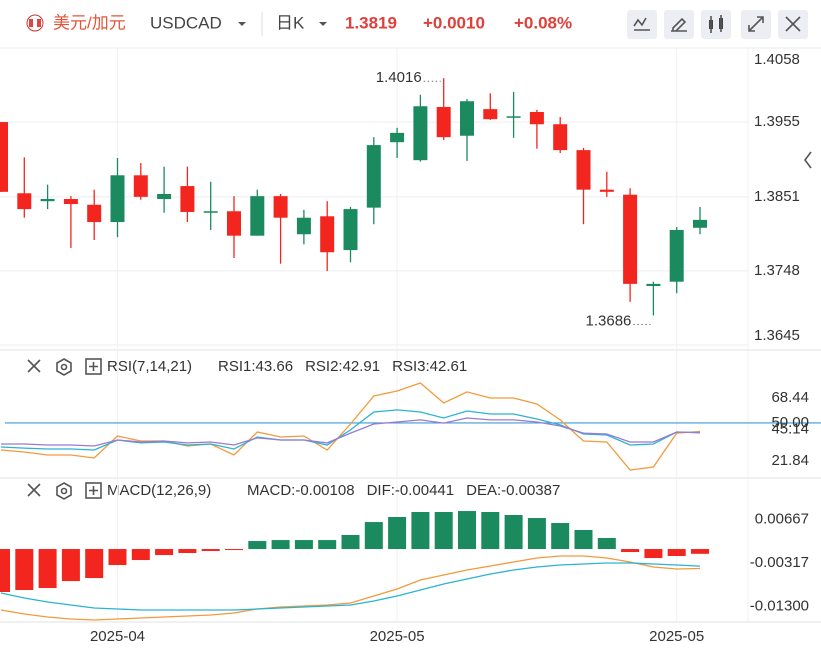  I want to click on flag-icon, so click(35, 23).